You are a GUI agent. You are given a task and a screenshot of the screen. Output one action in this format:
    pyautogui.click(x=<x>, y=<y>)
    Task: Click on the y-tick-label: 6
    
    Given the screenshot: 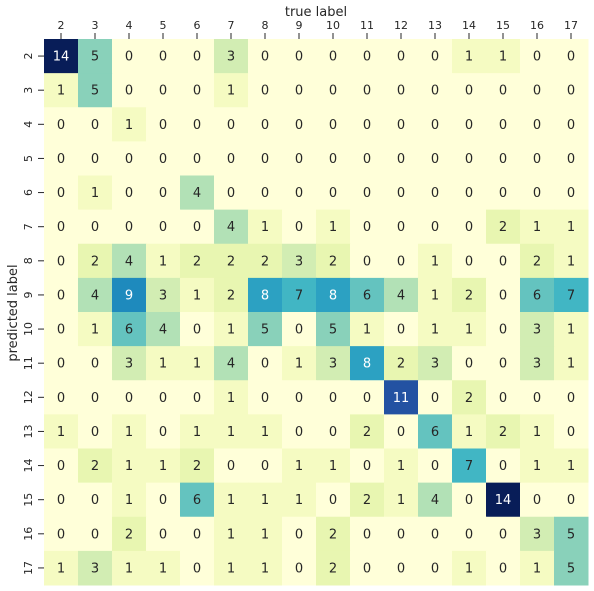 What is the action you would take?
    pyautogui.click(x=28, y=192)
    